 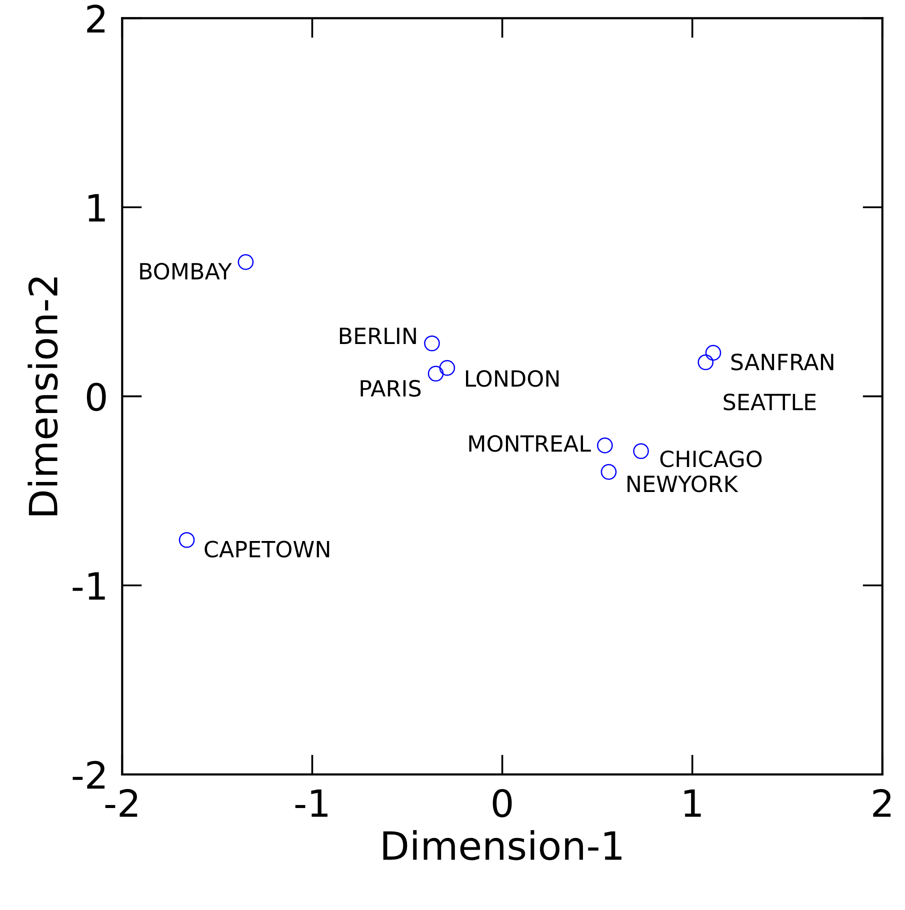 What do you see at coordinates (121, 802) in the screenshot?
I see `x-tick-label: -2` at bounding box center [121, 802].